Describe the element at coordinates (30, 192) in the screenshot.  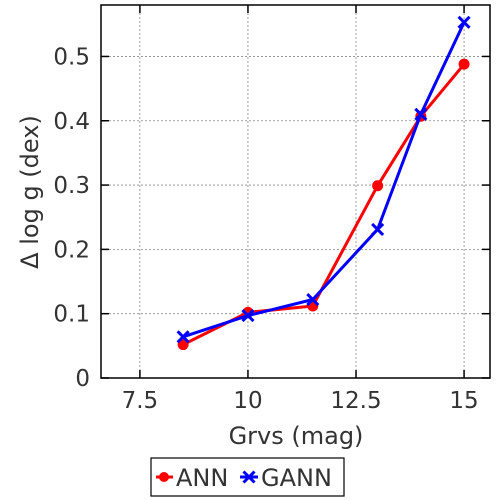
I see `y-axis-label: Δ log g (dex)` at that location.